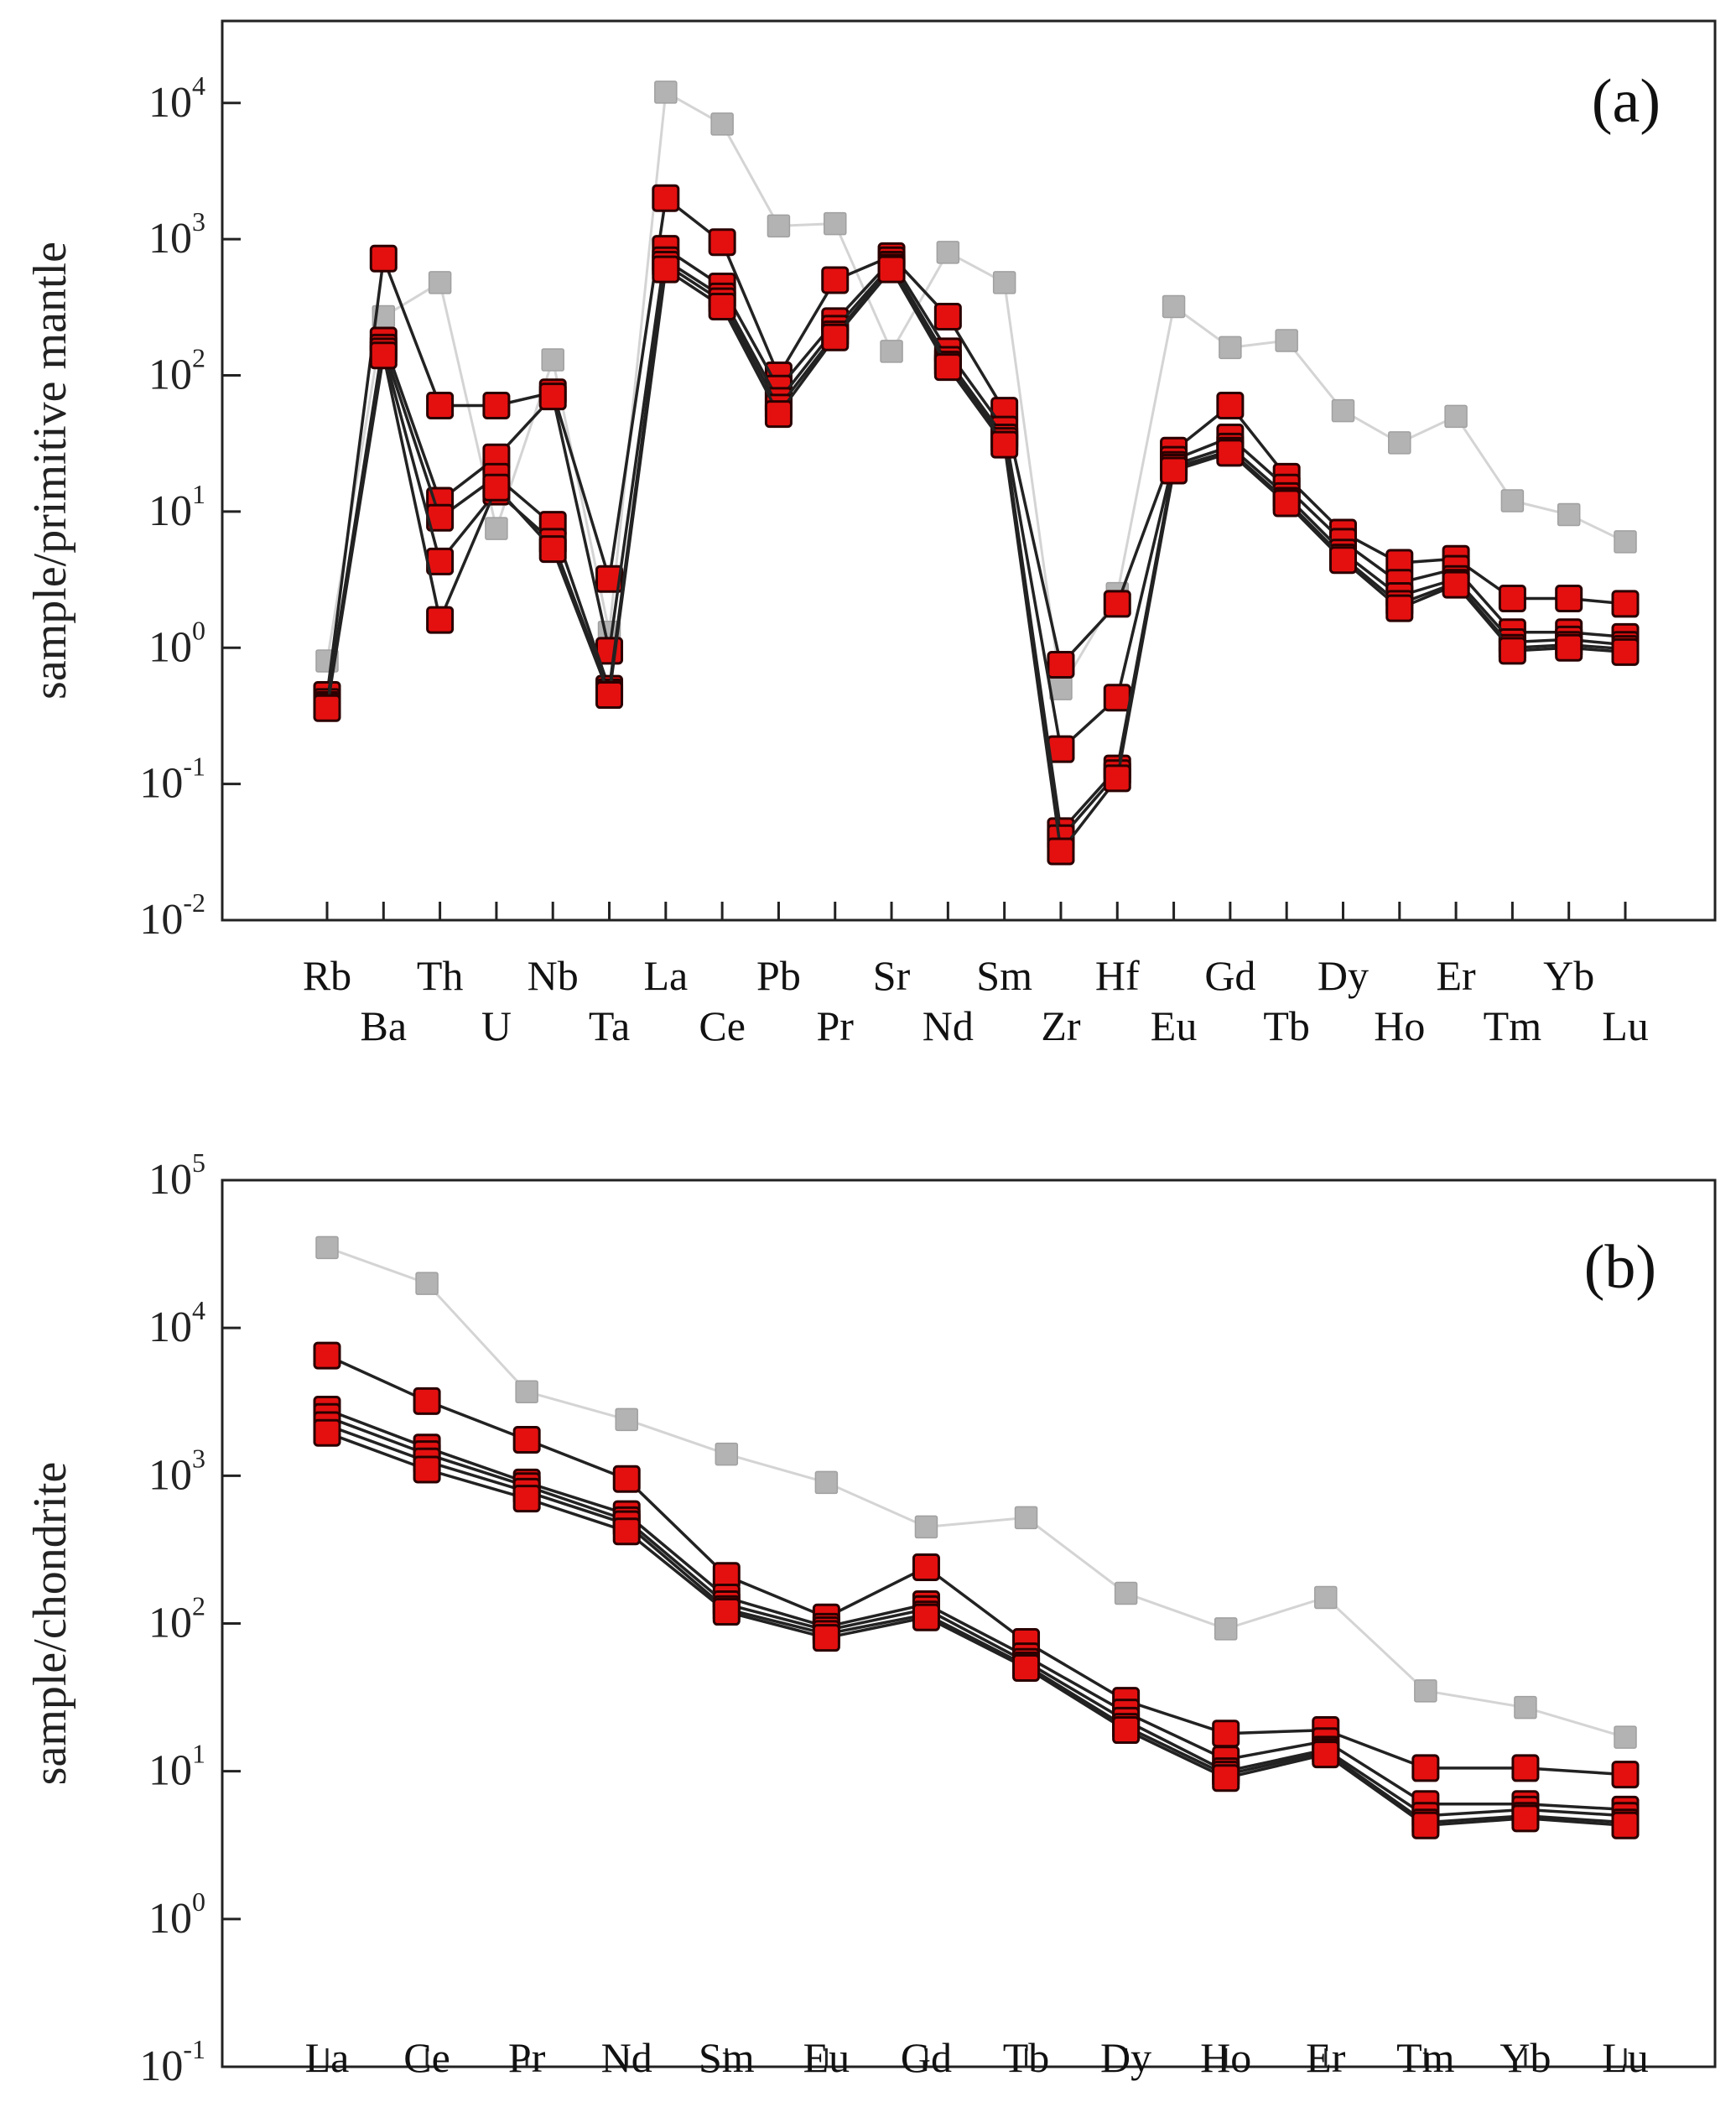  I want to click on y-tick-label: 10¹, so click(177, 507).